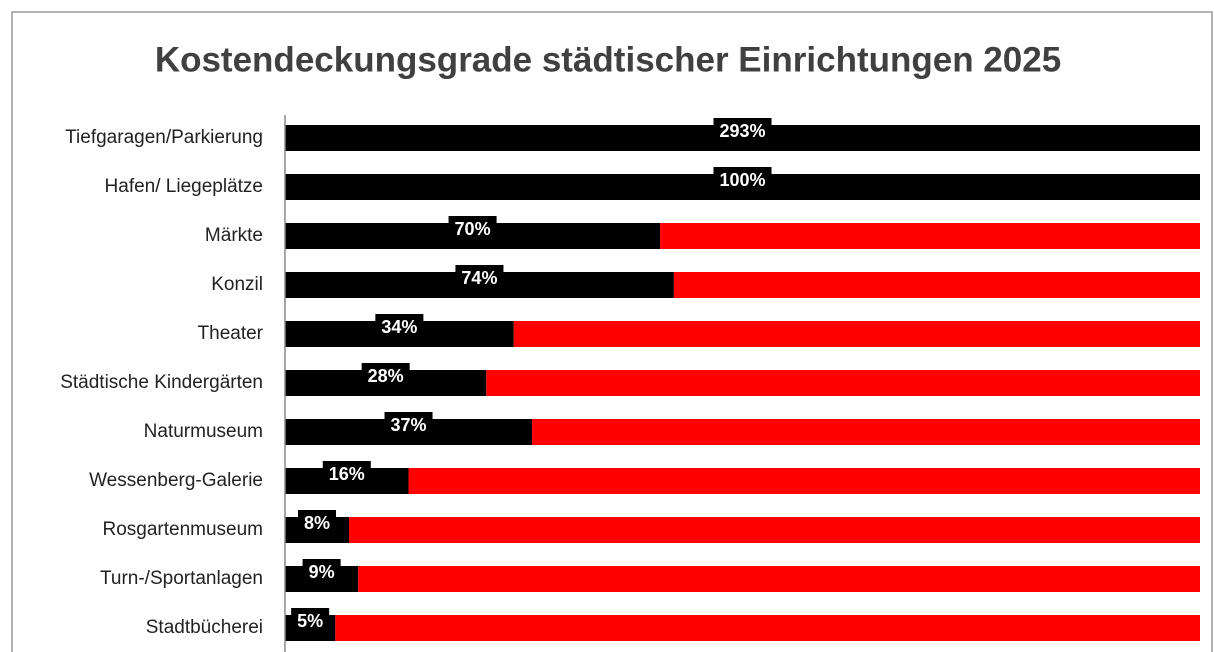  I want to click on y-tick-label: Tiefgaragen/Parkierung, so click(164, 137).